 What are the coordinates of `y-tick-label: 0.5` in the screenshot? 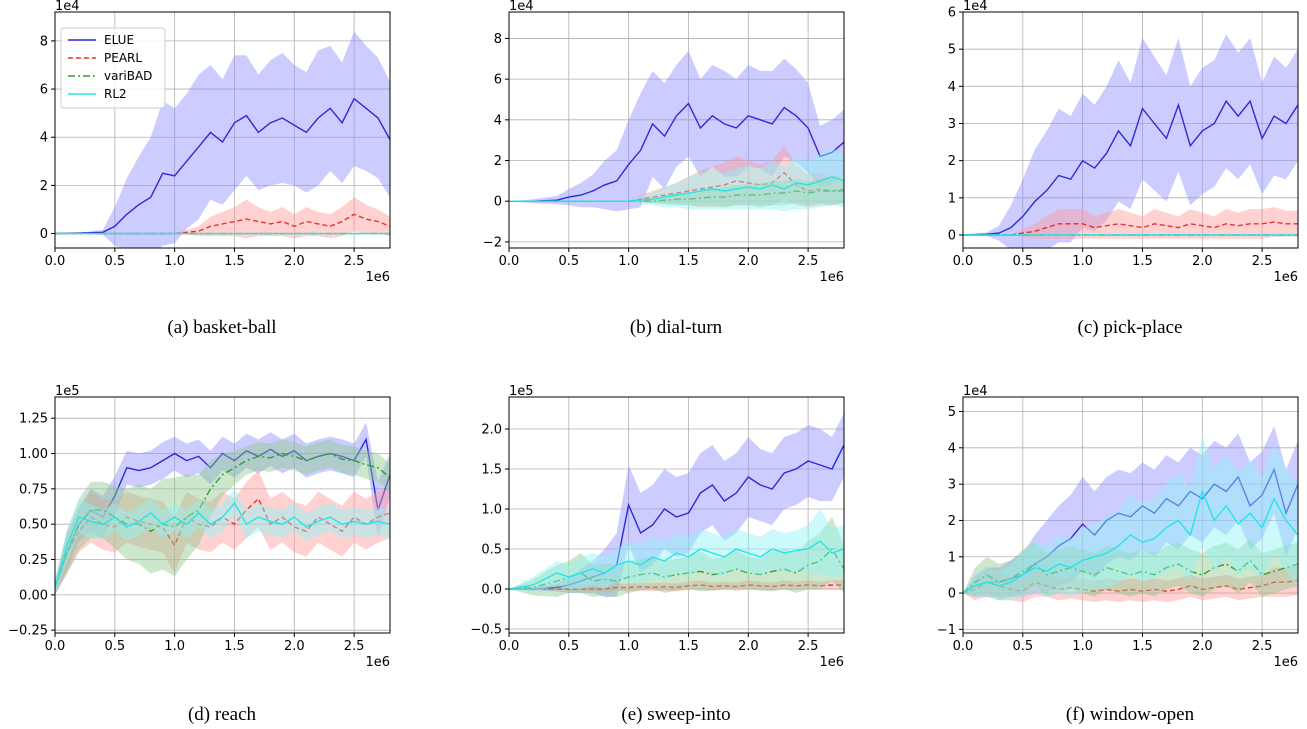 It's located at (491, 550).